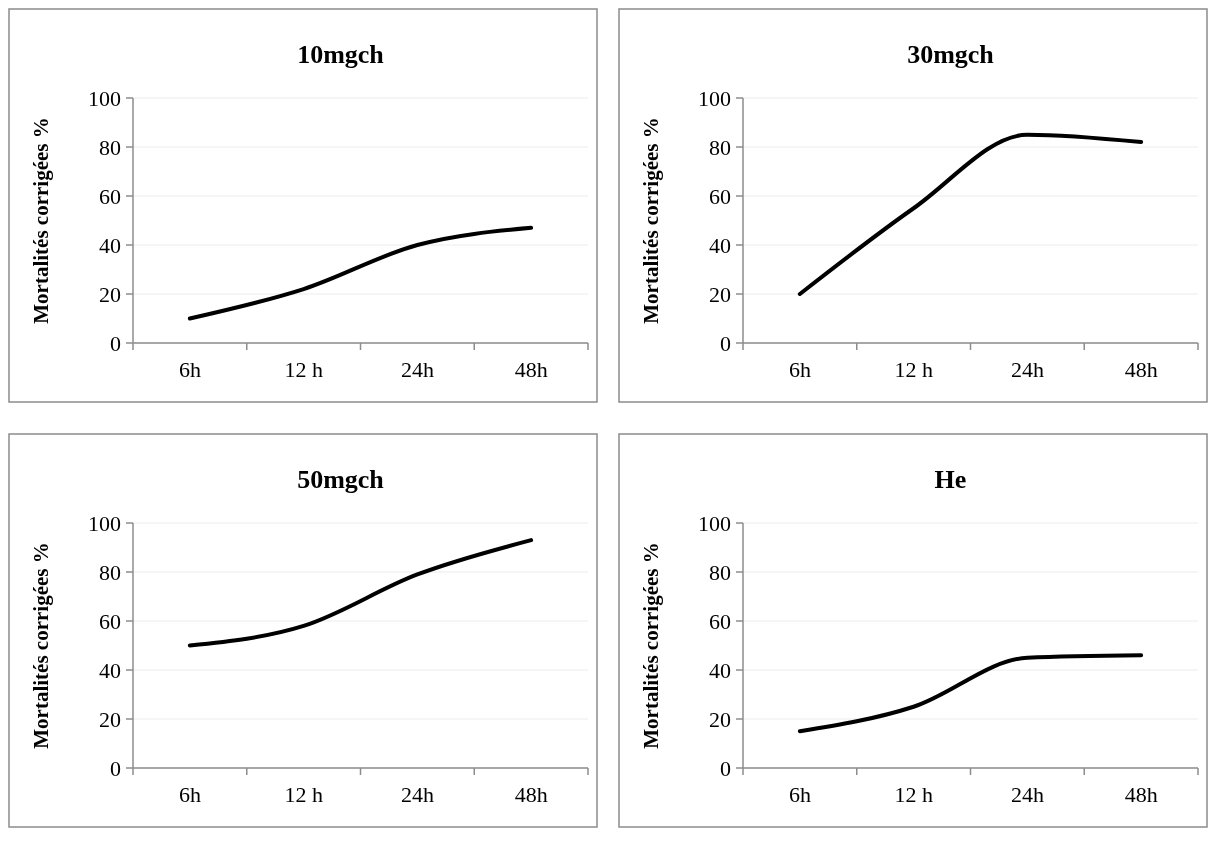 The height and width of the screenshot is (841, 1216). What do you see at coordinates (950, 479) in the screenshot?
I see `chart-title: He` at bounding box center [950, 479].